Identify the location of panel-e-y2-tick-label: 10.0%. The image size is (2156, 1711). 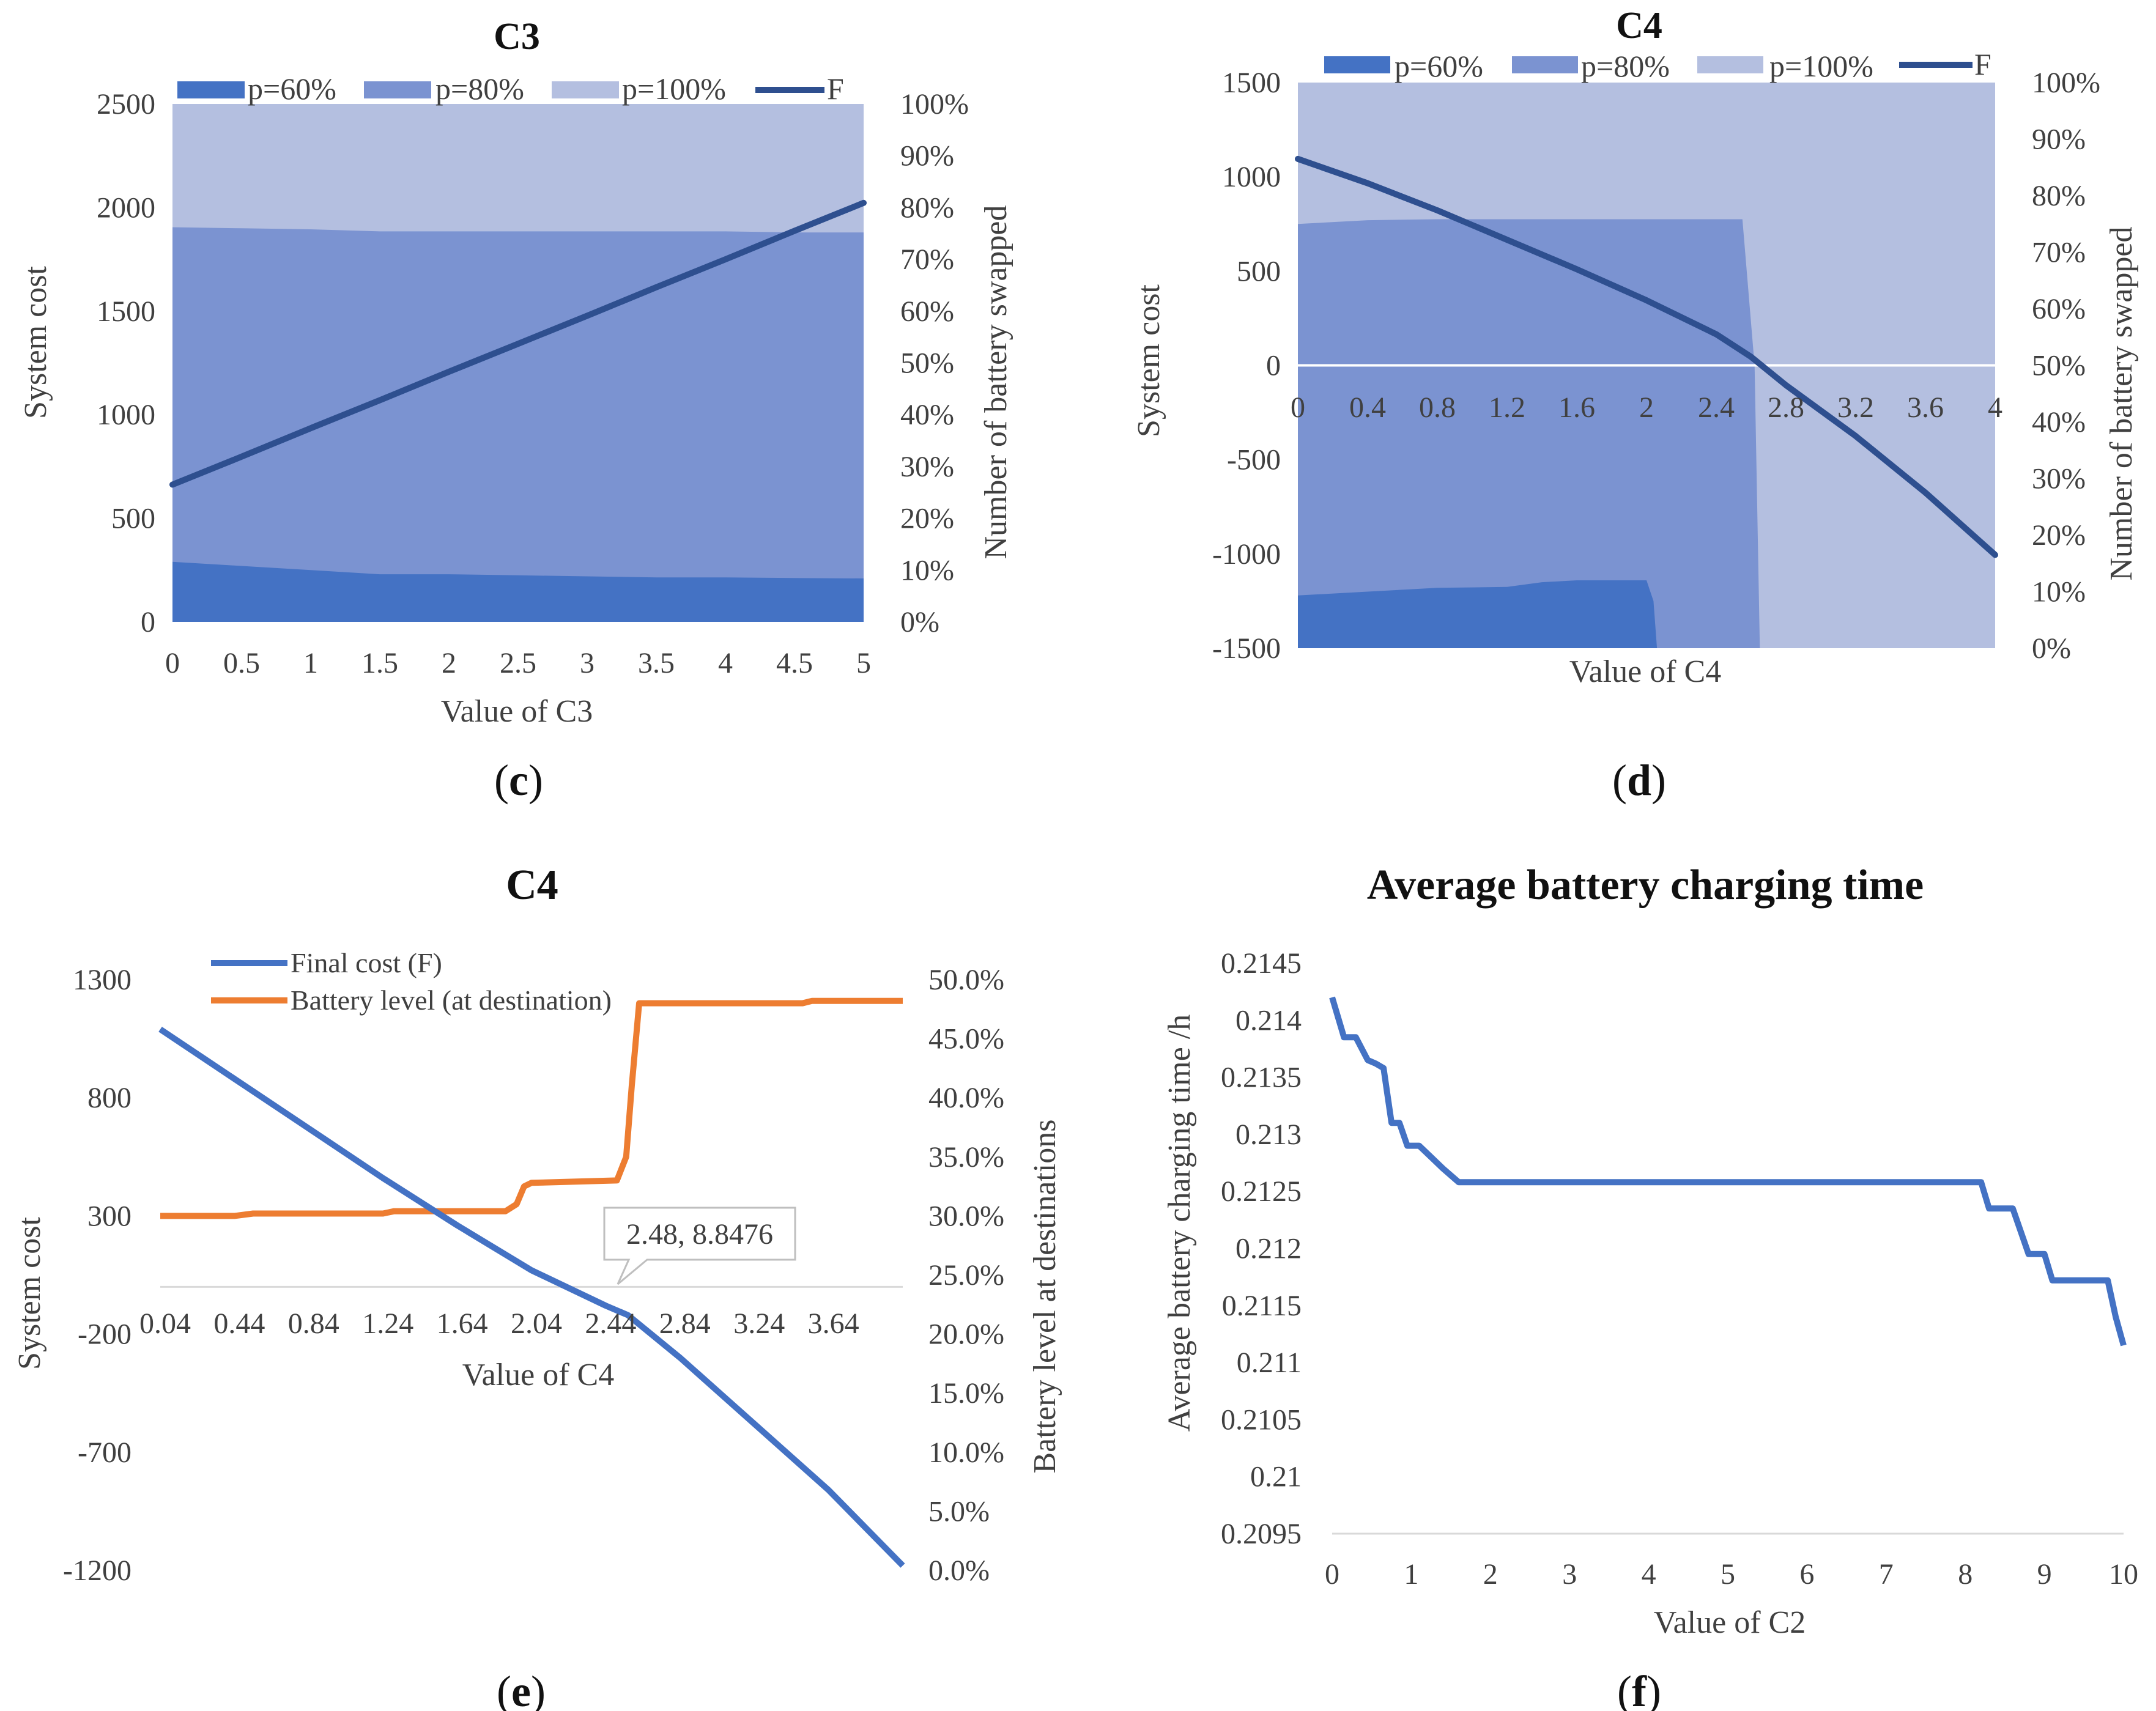
(966, 1452).